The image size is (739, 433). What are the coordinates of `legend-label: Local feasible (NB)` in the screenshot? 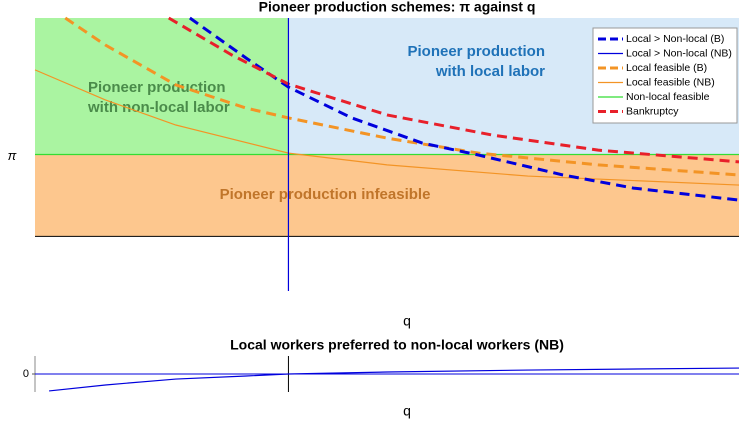 It's located at (670, 82).